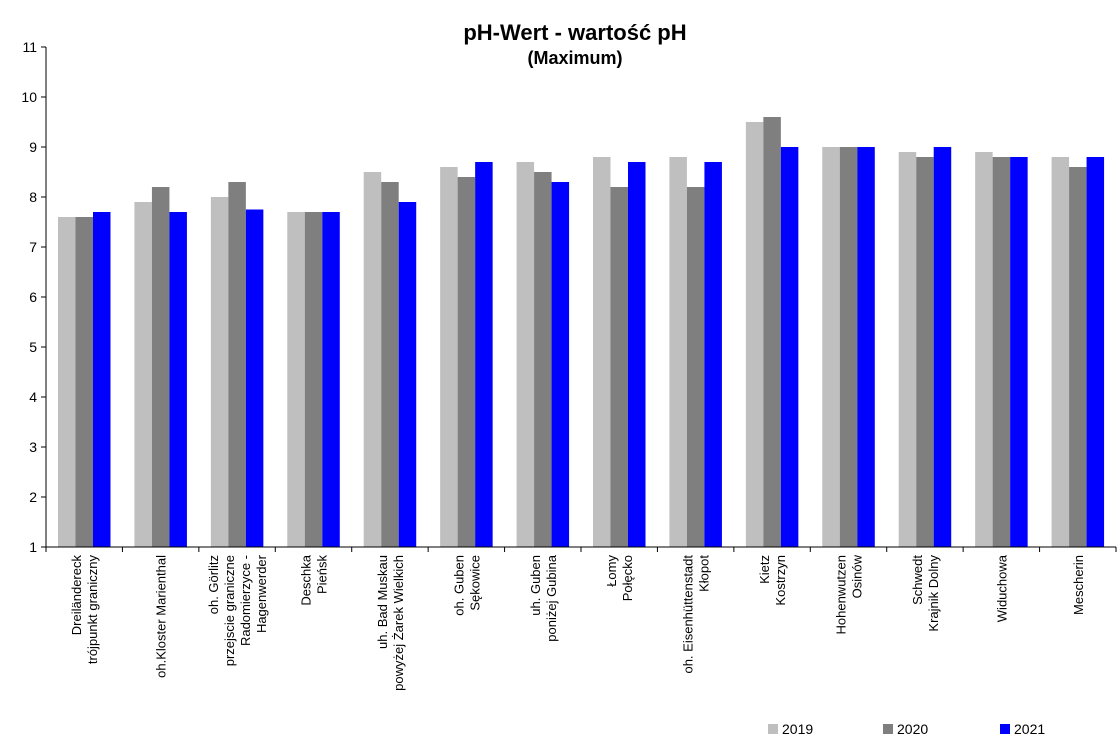 The height and width of the screenshot is (744, 1118). What do you see at coordinates (535, 585) in the screenshot?
I see `x-tick-label: uh. Guben` at bounding box center [535, 585].